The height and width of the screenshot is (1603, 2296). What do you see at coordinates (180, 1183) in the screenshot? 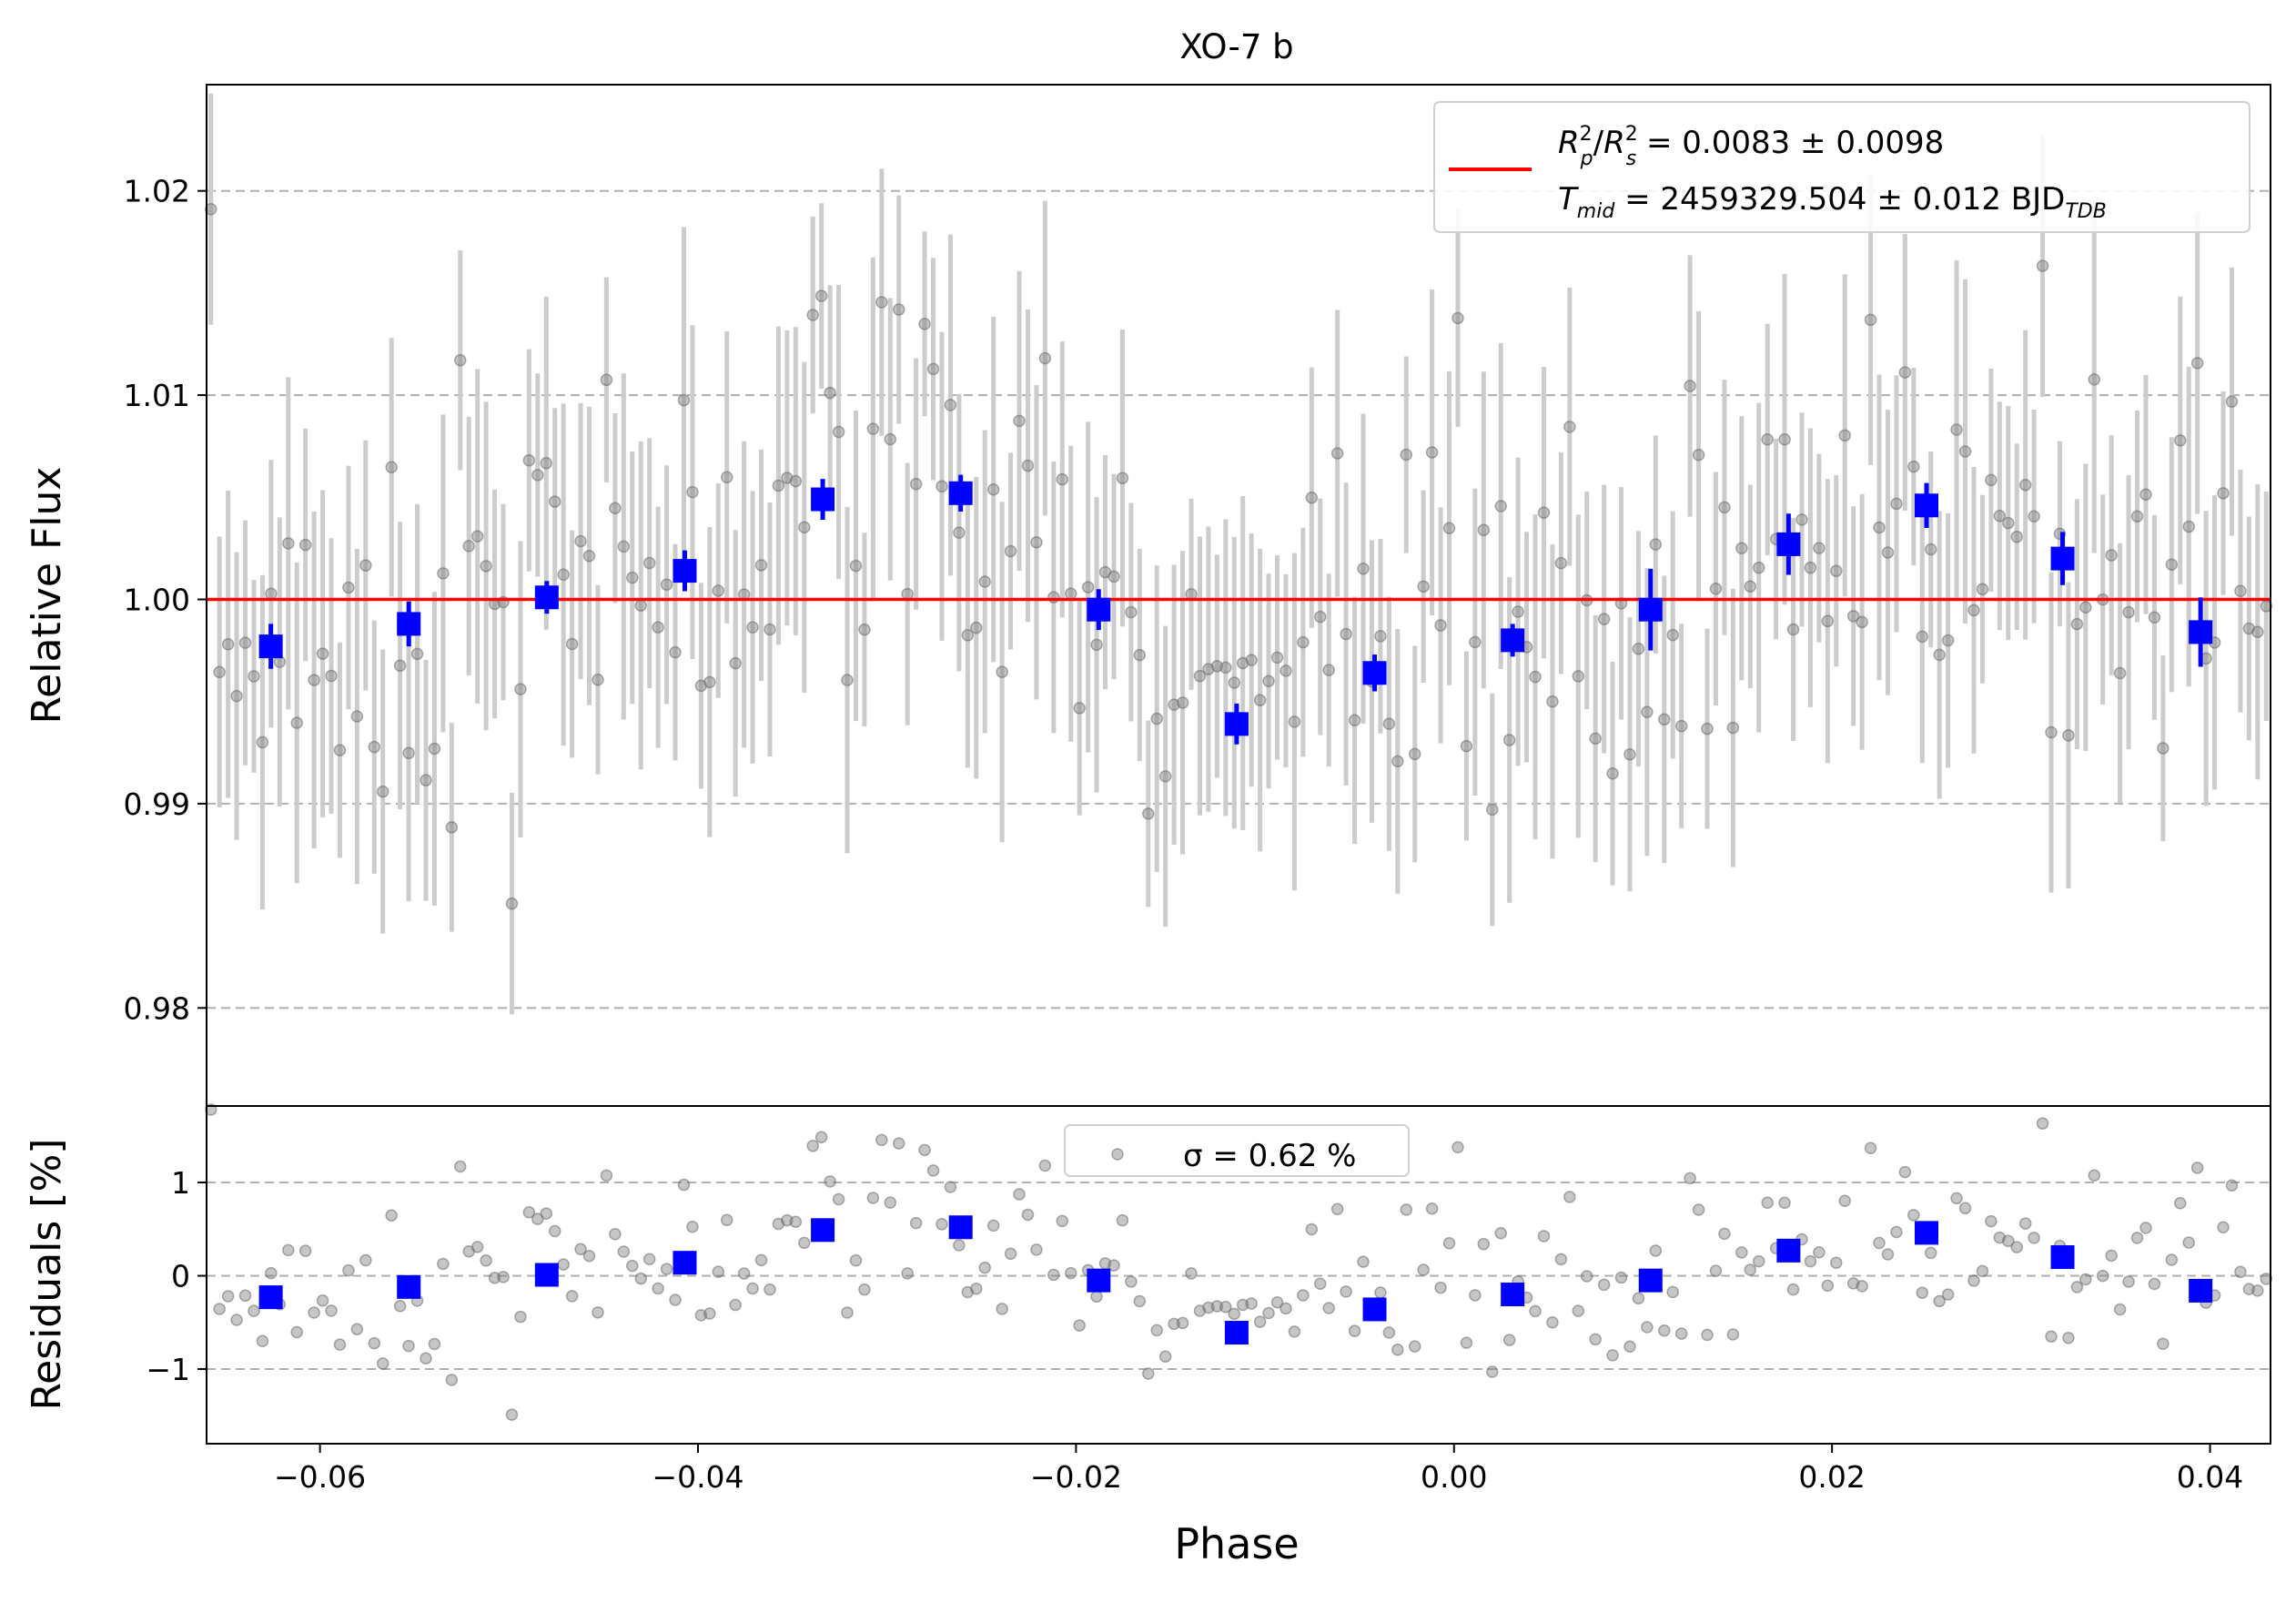
I see `y-tick-label: 1` at bounding box center [180, 1183].